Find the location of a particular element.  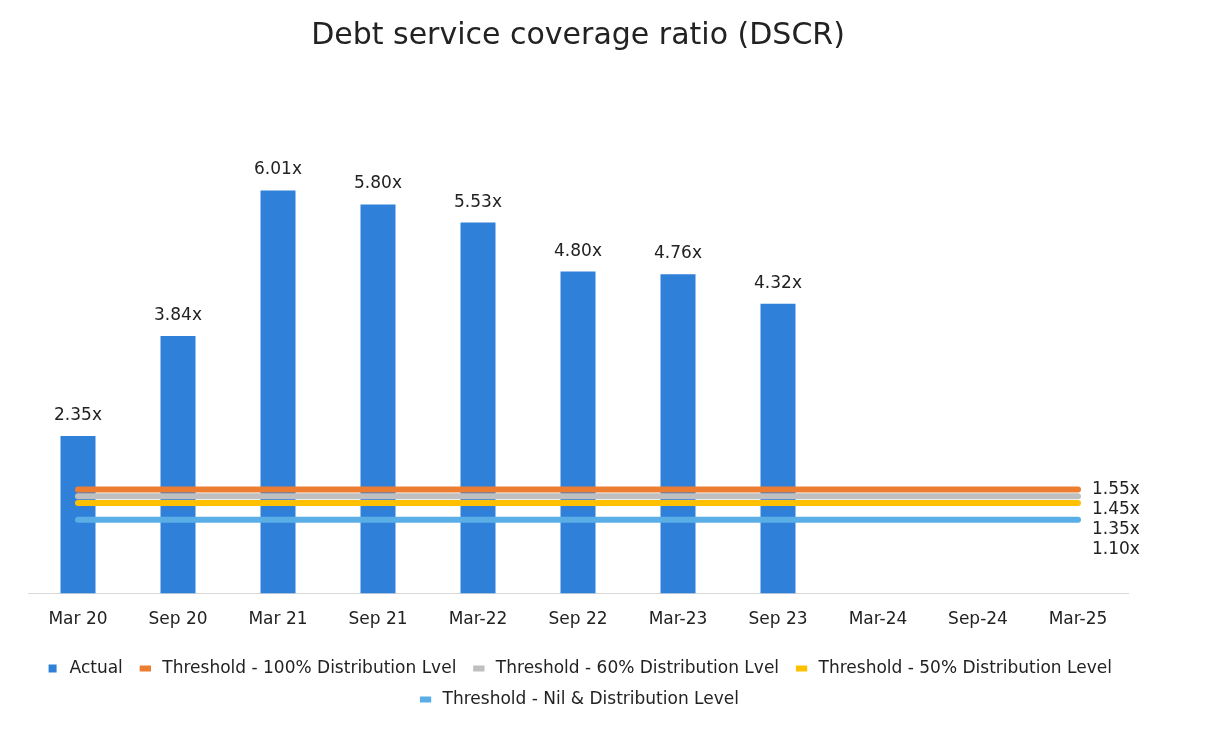

x-tick-label: Mar-22 is located at coordinates (478, 618).